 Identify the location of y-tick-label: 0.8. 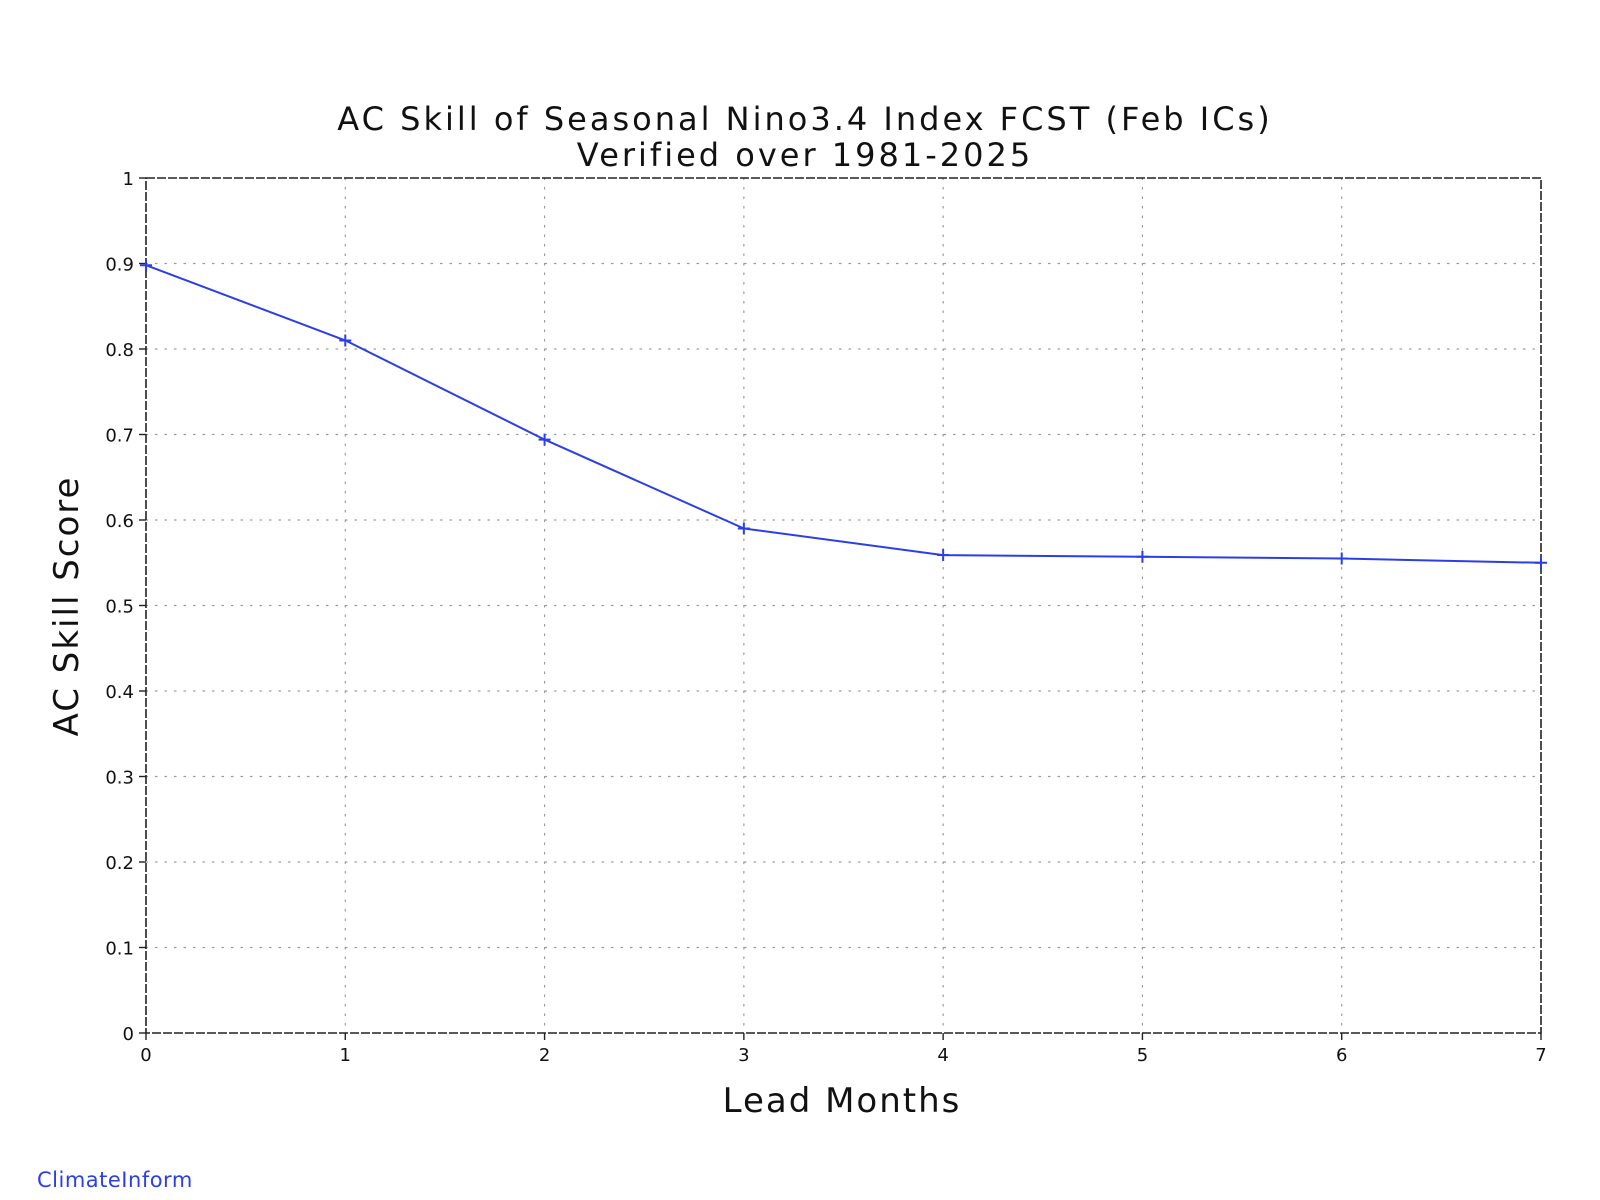
(119, 350).